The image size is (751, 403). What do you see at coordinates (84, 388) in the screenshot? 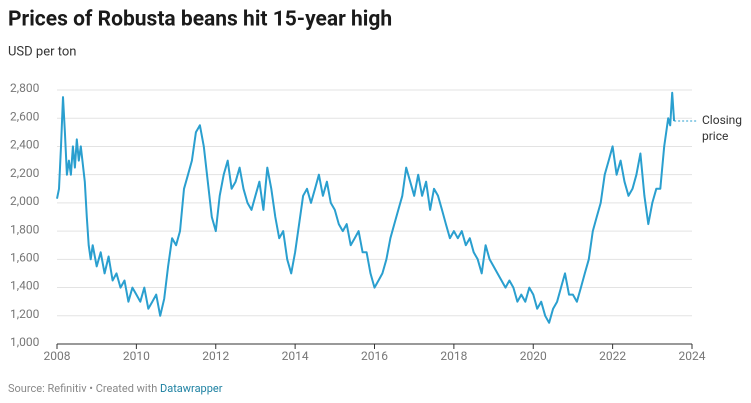
I see `source-text: Source: Refinitiv • Created with` at bounding box center [84, 388].